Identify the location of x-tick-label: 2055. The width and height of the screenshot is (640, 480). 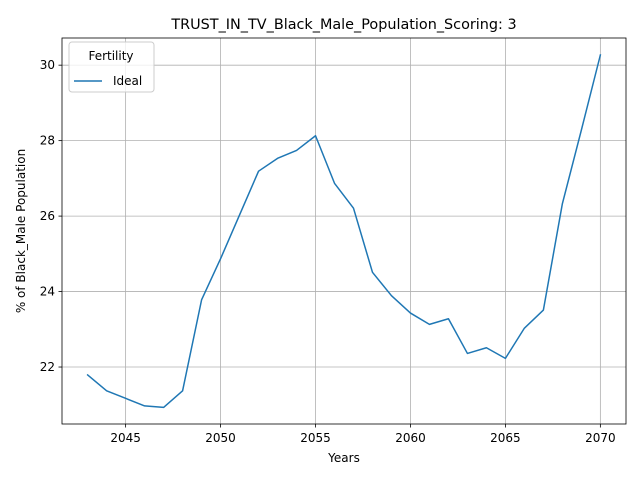
(315, 438).